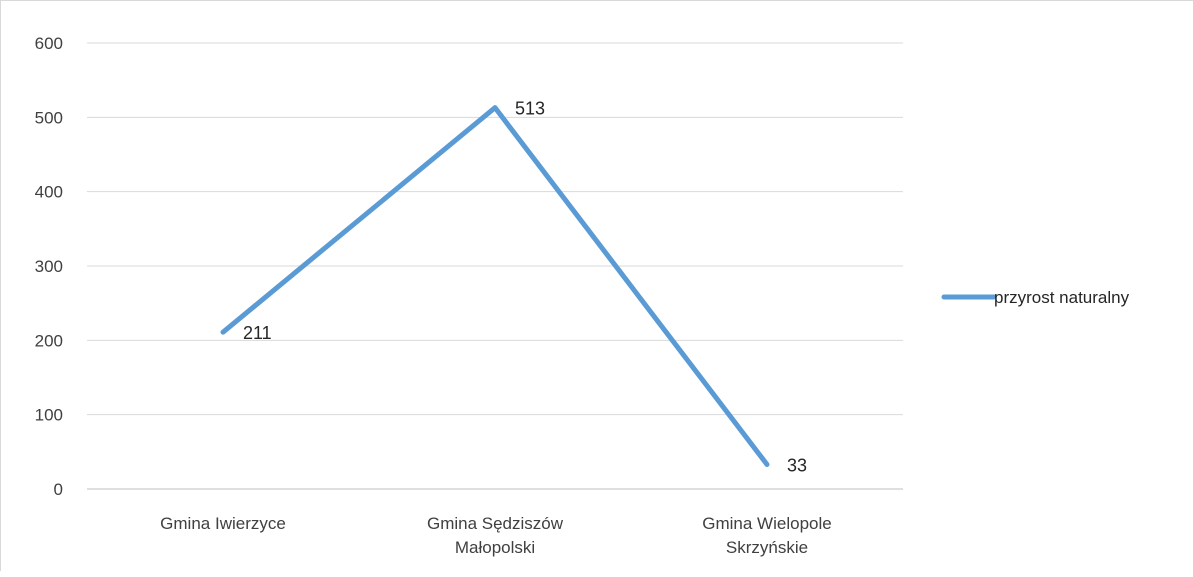 The image size is (1193, 577). I want to click on data-label: 211, so click(257, 333).